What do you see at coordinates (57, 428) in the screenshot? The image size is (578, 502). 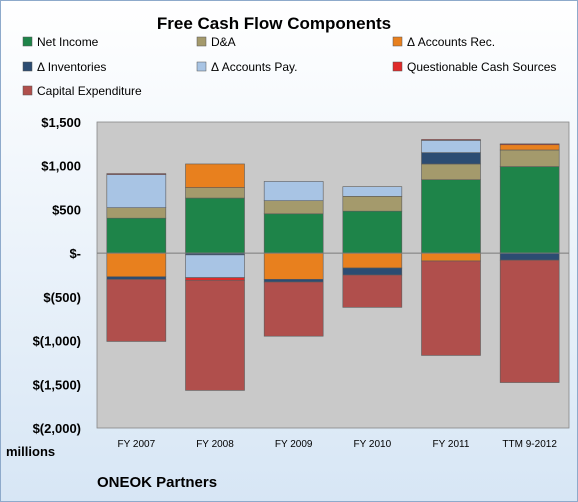 I see `y-tick-label: $(2,000)` at bounding box center [57, 428].